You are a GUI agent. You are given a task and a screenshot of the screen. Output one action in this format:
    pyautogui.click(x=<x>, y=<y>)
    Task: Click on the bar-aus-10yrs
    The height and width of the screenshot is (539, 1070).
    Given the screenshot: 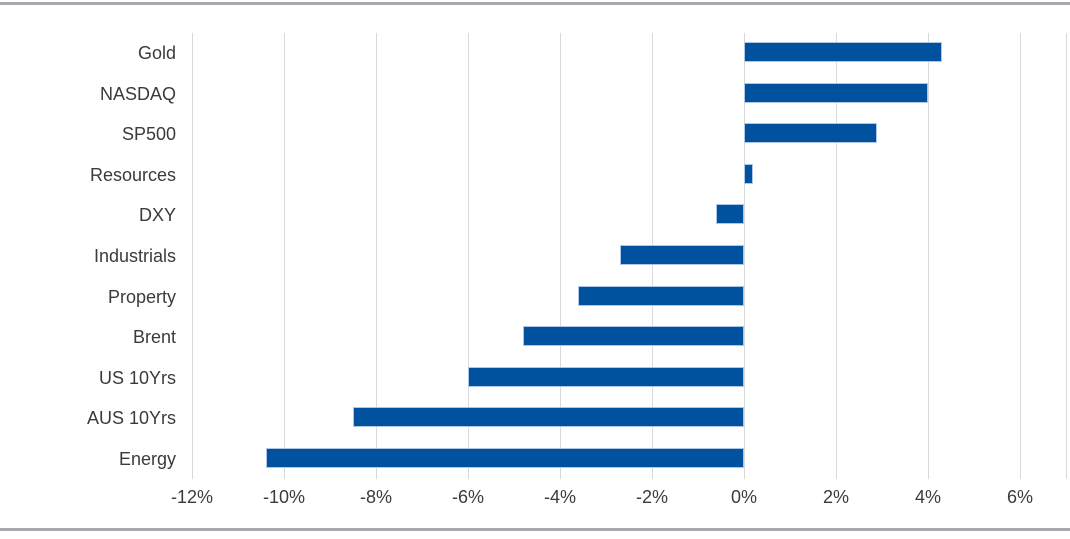 What is the action you would take?
    pyautogui.click(x=548, y=417)
    